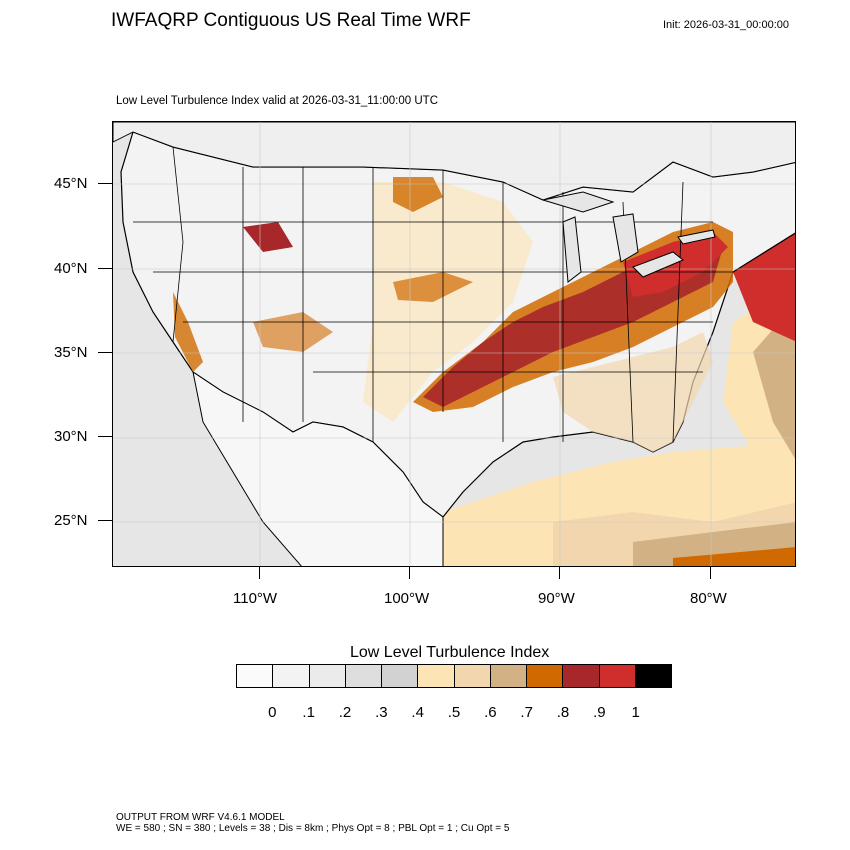 This screenshot has height=850, width=850. Describe the element at coordinates (556, 598) in the screenshot. I see `lon-label-90: 90°W` at that location.